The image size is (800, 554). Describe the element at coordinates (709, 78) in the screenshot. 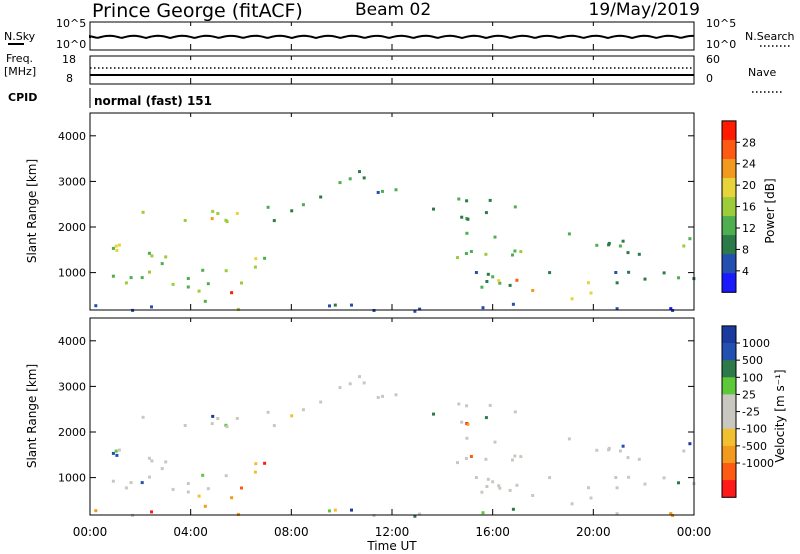

I see `freq-y-bottom-right: 0` at that location.